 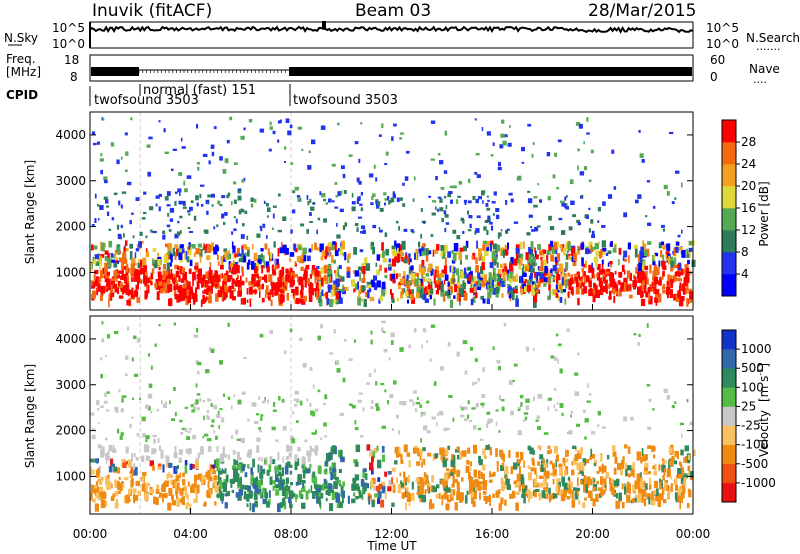 I want to click on power-colorbar-tick: 20, so click(x=748, y=186).